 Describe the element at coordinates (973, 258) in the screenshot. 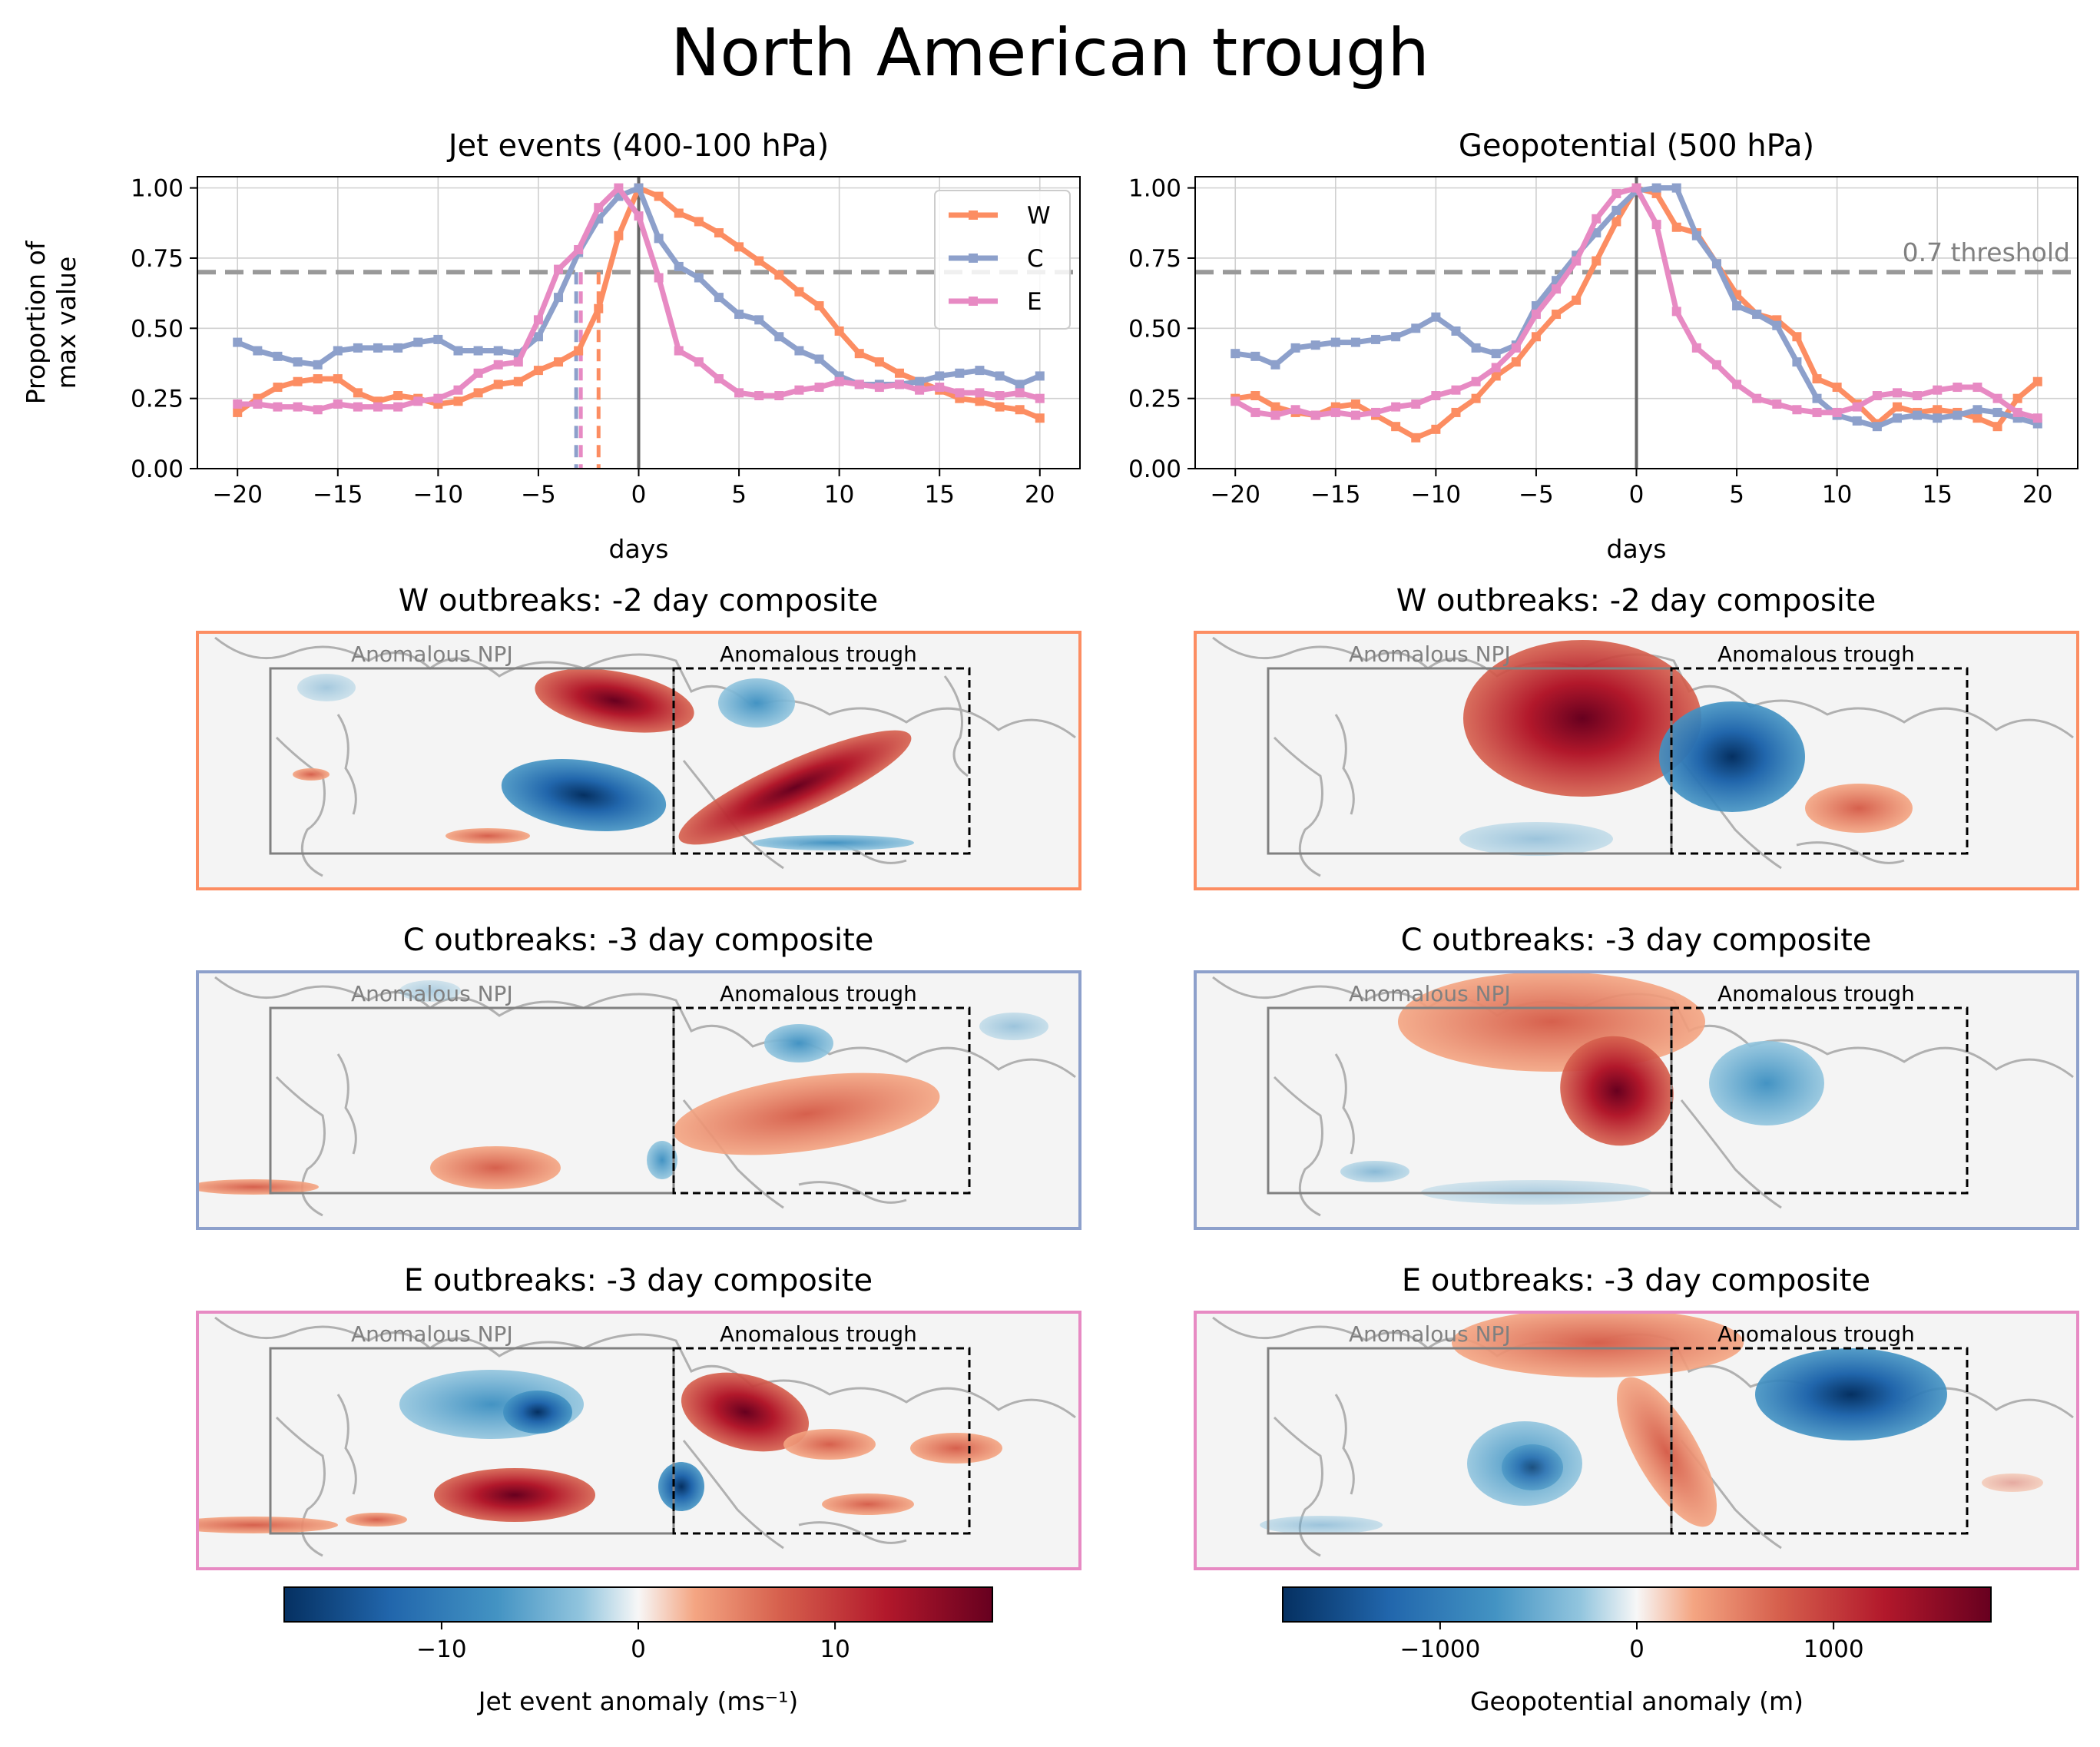

I see `legend-marker-C` at that location.